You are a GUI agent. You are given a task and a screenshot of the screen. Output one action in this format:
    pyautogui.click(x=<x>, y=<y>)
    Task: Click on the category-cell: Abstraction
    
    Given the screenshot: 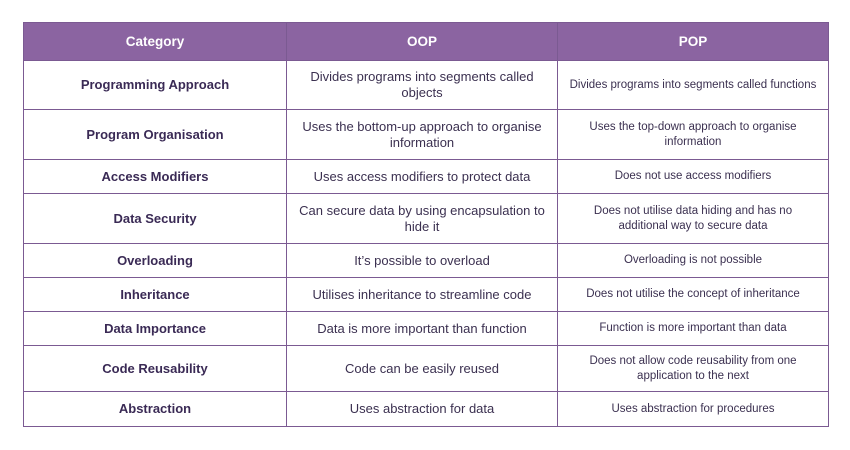 What is the action you would take?
    pyautogui.click(x=155, y=409)
    